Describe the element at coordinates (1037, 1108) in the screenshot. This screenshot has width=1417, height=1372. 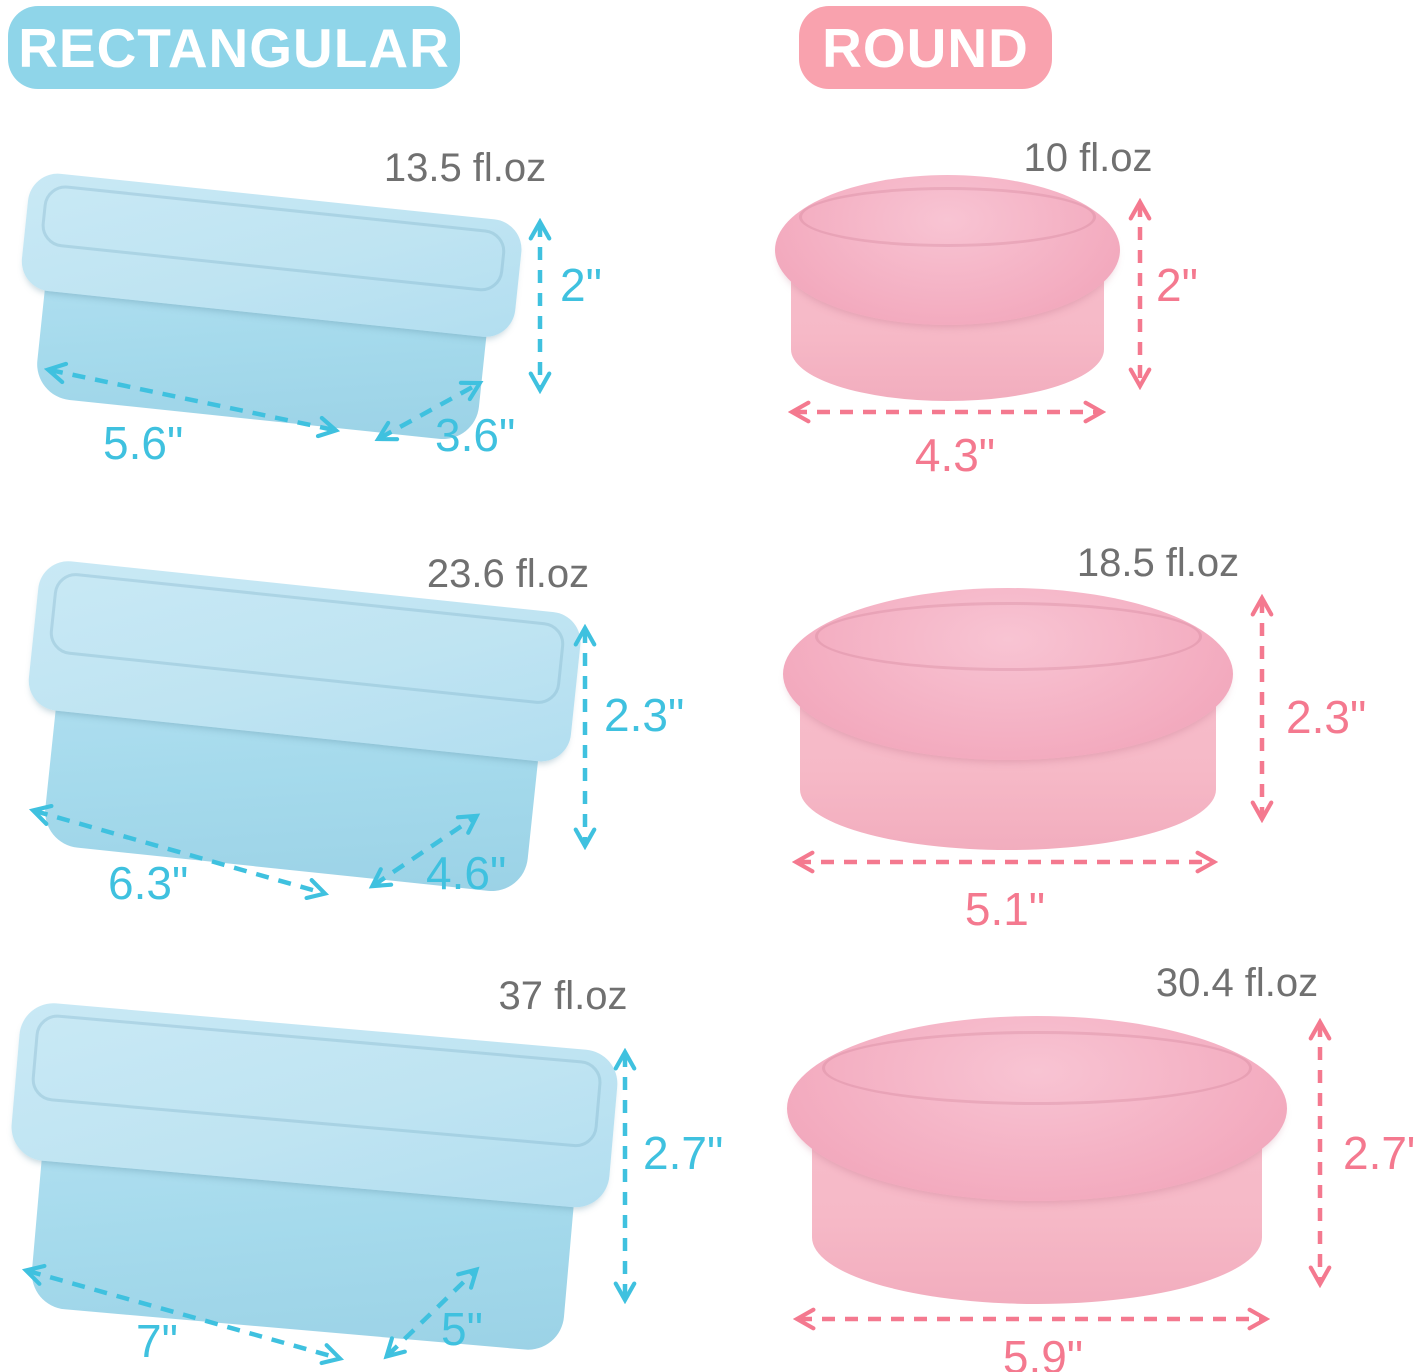
I see `round-container-large-lid` at that location.